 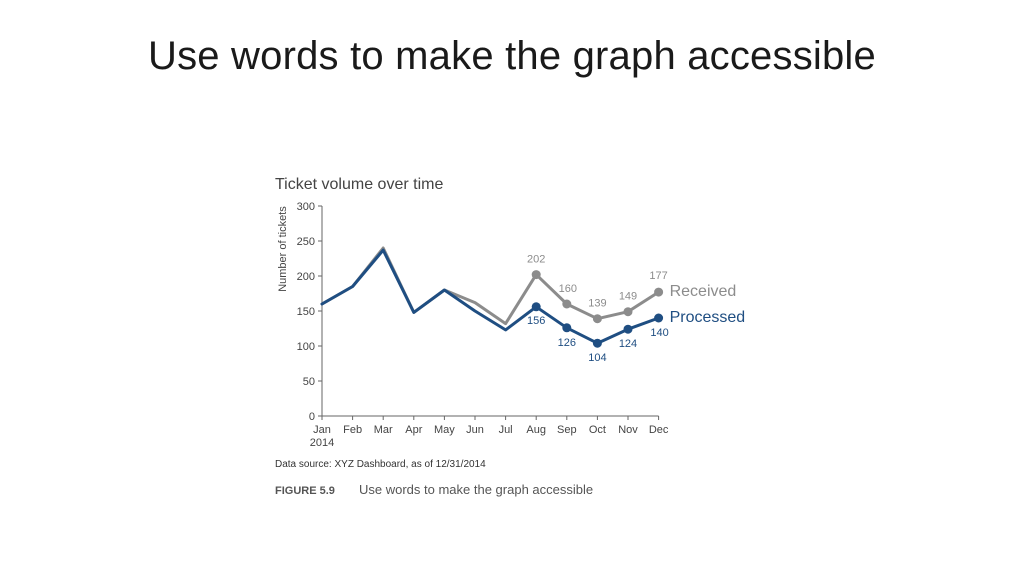 I want to click on legend-received: Received, so click(x=703, y=291).